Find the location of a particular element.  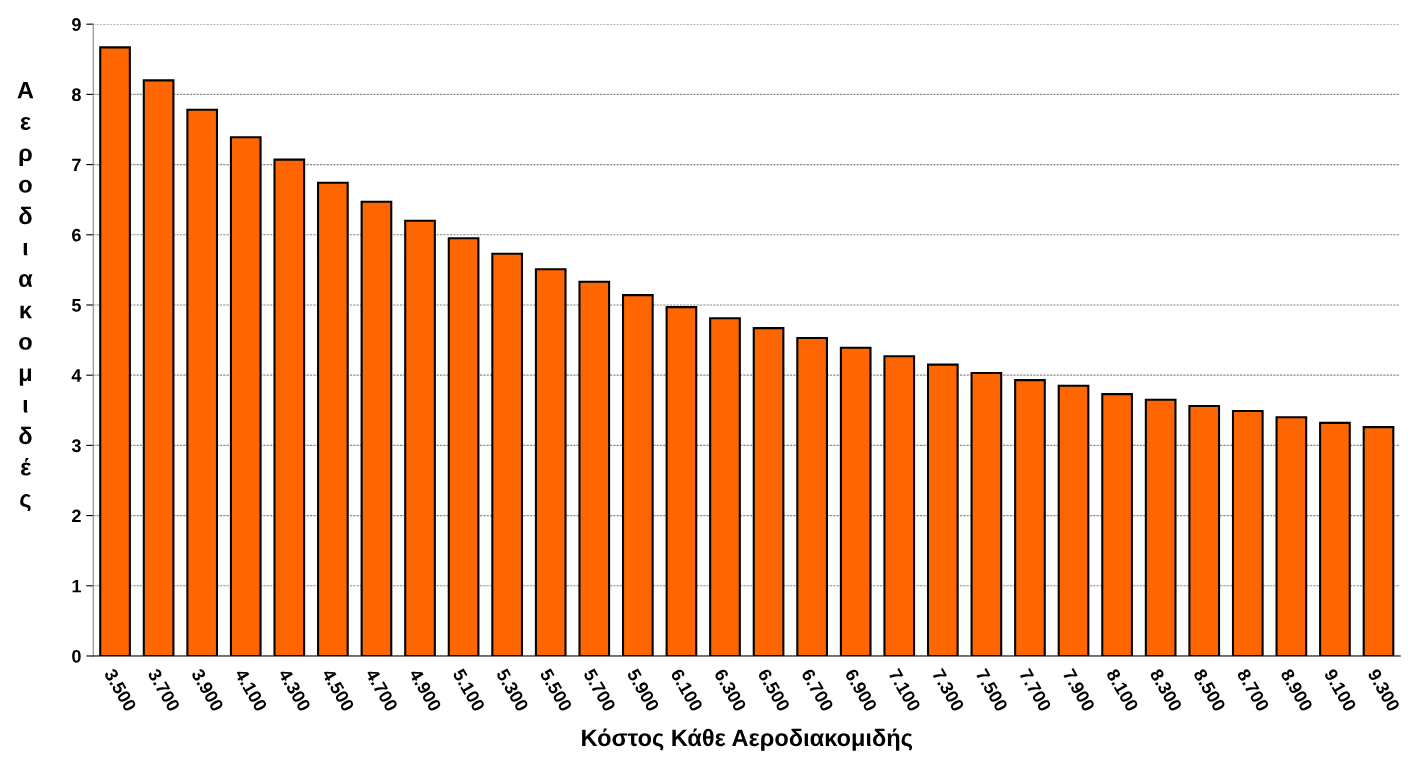

y-tick-label: 9 is located at coordinates (76, 24).